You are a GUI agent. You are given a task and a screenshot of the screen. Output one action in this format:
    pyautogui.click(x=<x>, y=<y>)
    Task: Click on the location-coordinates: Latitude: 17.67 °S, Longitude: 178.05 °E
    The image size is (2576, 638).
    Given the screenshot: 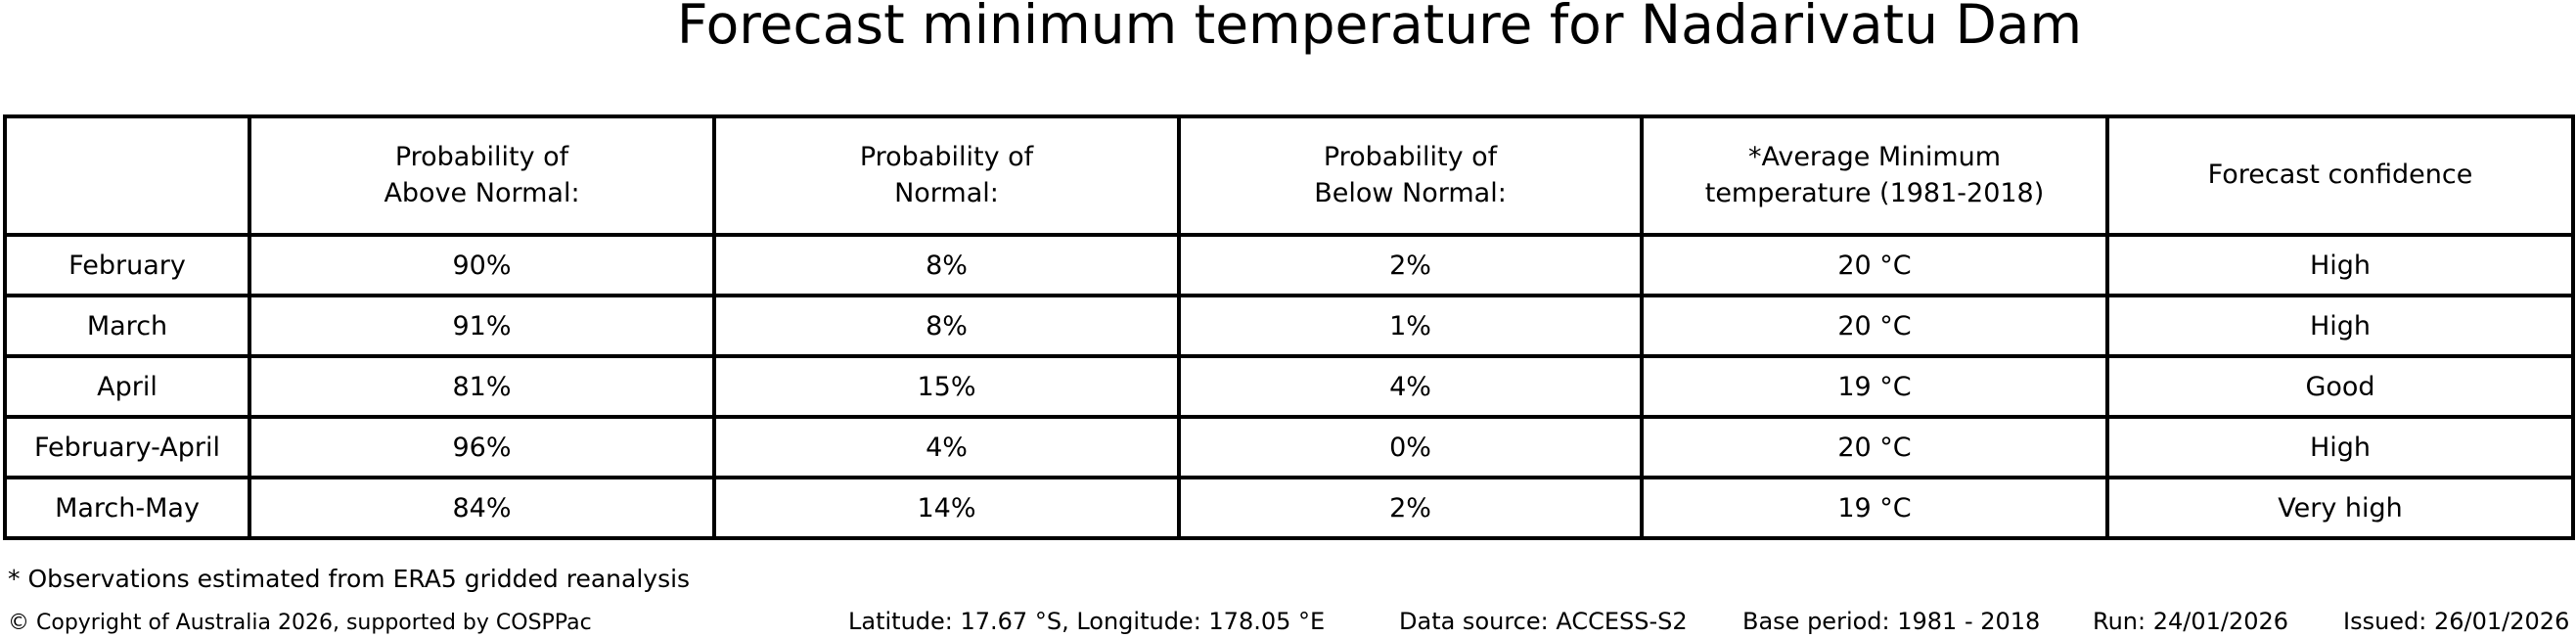 What is the action you would take?
    pyautogui.click(x=1087, y=621)
    